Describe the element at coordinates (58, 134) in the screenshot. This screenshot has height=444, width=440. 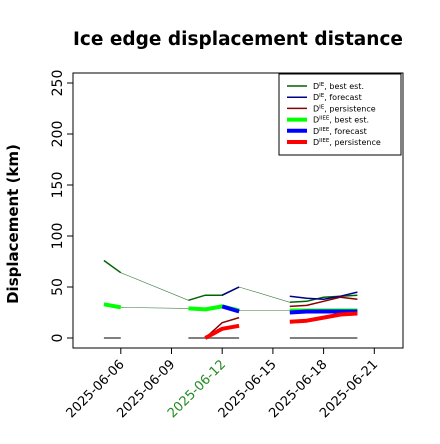
I see `y-tick-label: 200` at that location.